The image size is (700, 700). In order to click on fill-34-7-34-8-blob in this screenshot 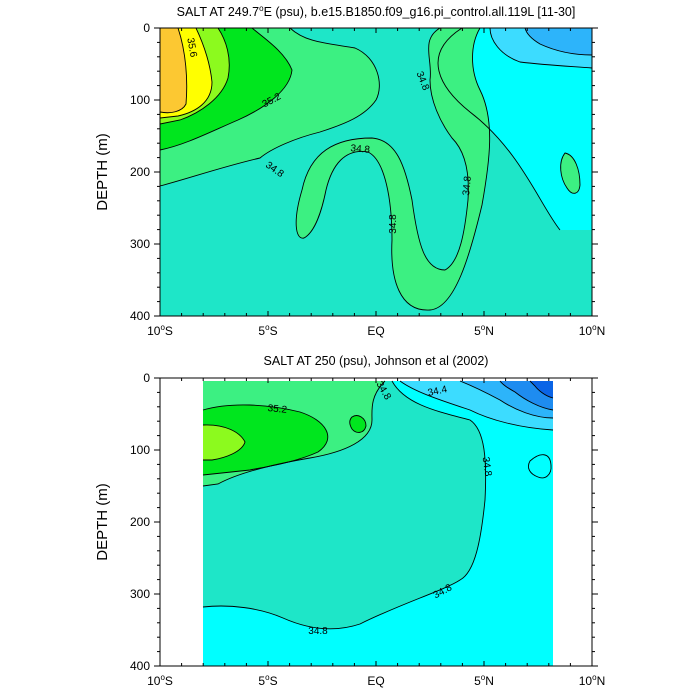, I will do `click(540, 466)`.